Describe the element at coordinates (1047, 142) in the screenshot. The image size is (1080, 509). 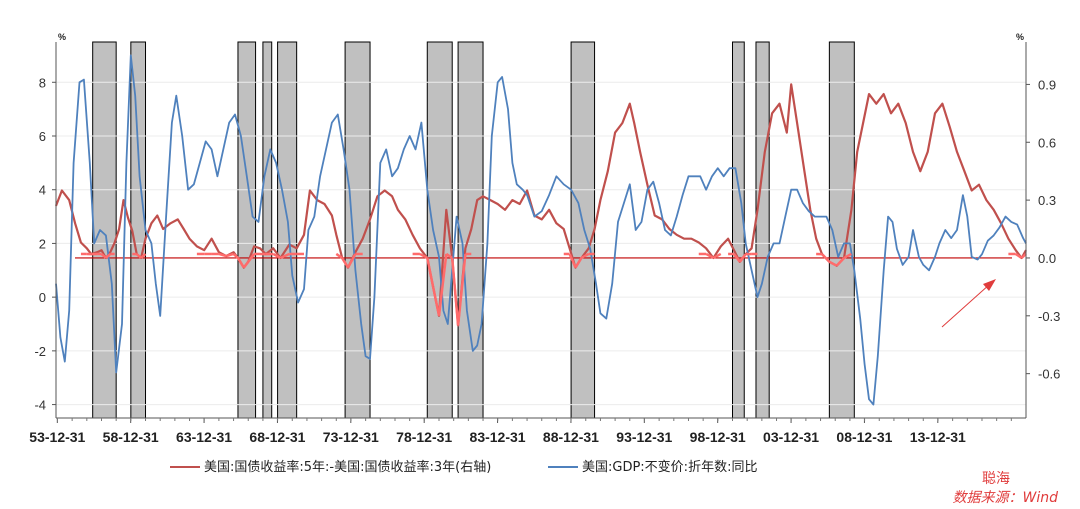
I see `right-tick-label-4: 0.6` at that location.